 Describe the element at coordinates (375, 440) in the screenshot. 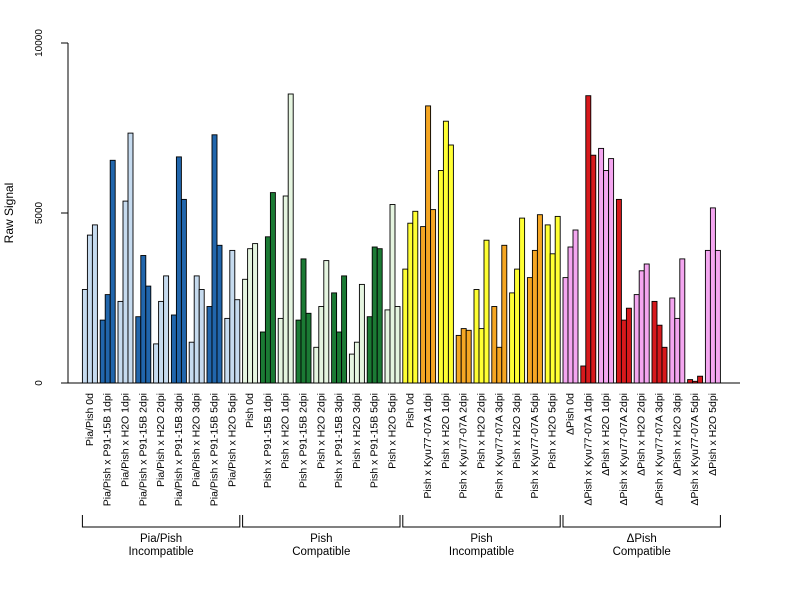

I see `x-tick-label: Pish x P91-15B 5dpi` at that location.